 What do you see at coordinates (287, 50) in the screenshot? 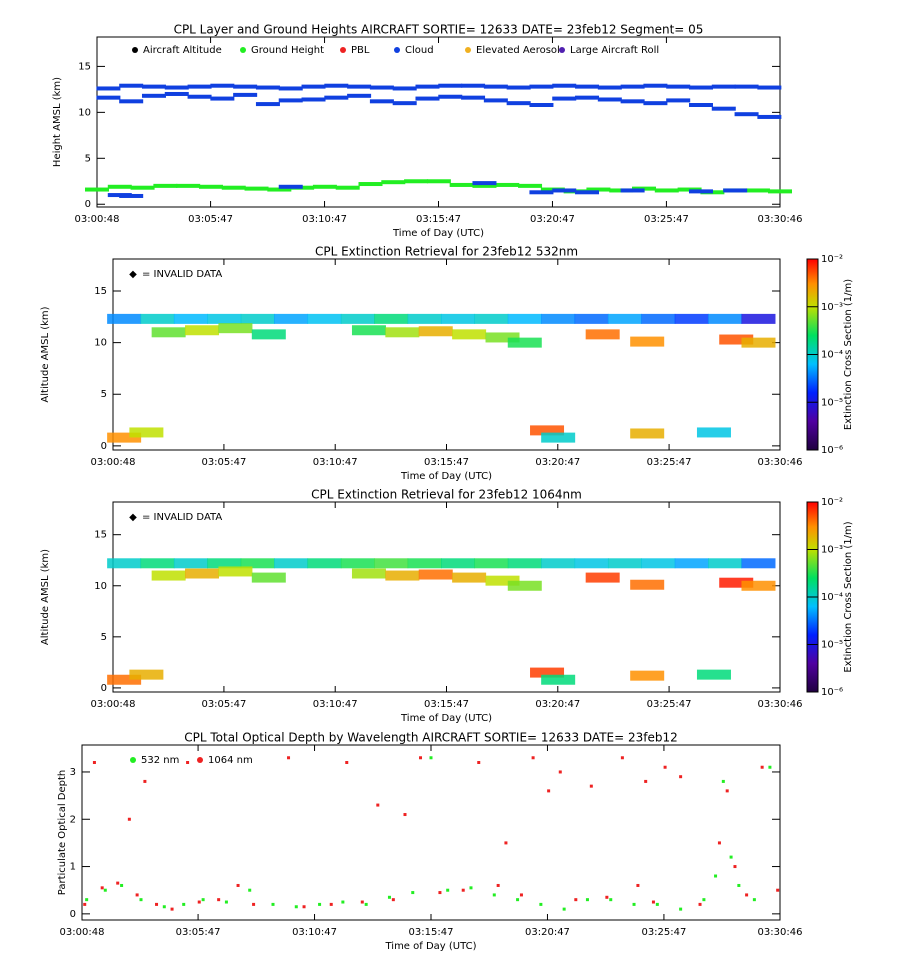
I see `legend-label: Ground Height` at bounding box center [287, 50].